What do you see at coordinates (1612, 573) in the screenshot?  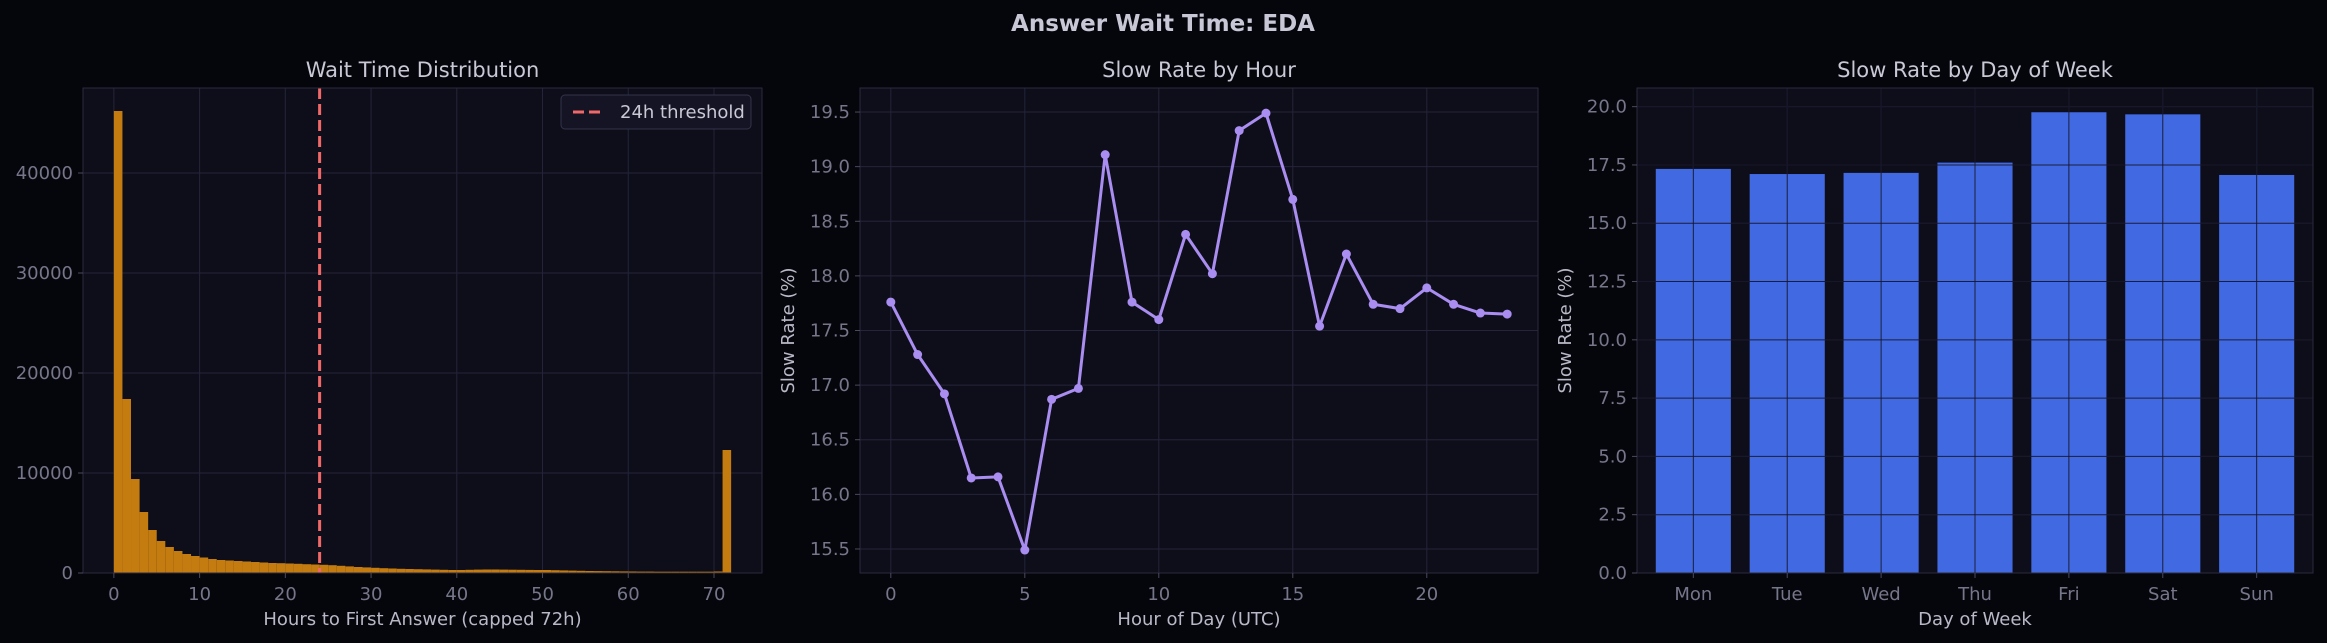 I see `y-tick-label: 0.0` at bounding box center [1612, 573].